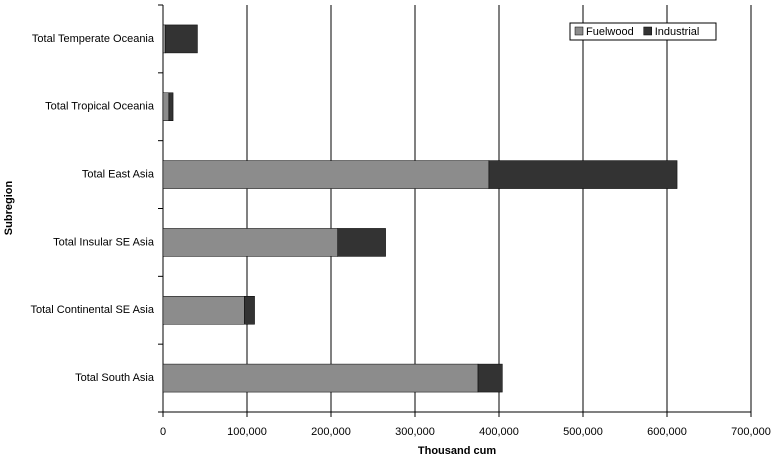 The height and width of the screenshot is (461, 775). Describe the element at coordinates (331, 432) in the screenshot. I see `x-tick-label: 200,000` at that location.